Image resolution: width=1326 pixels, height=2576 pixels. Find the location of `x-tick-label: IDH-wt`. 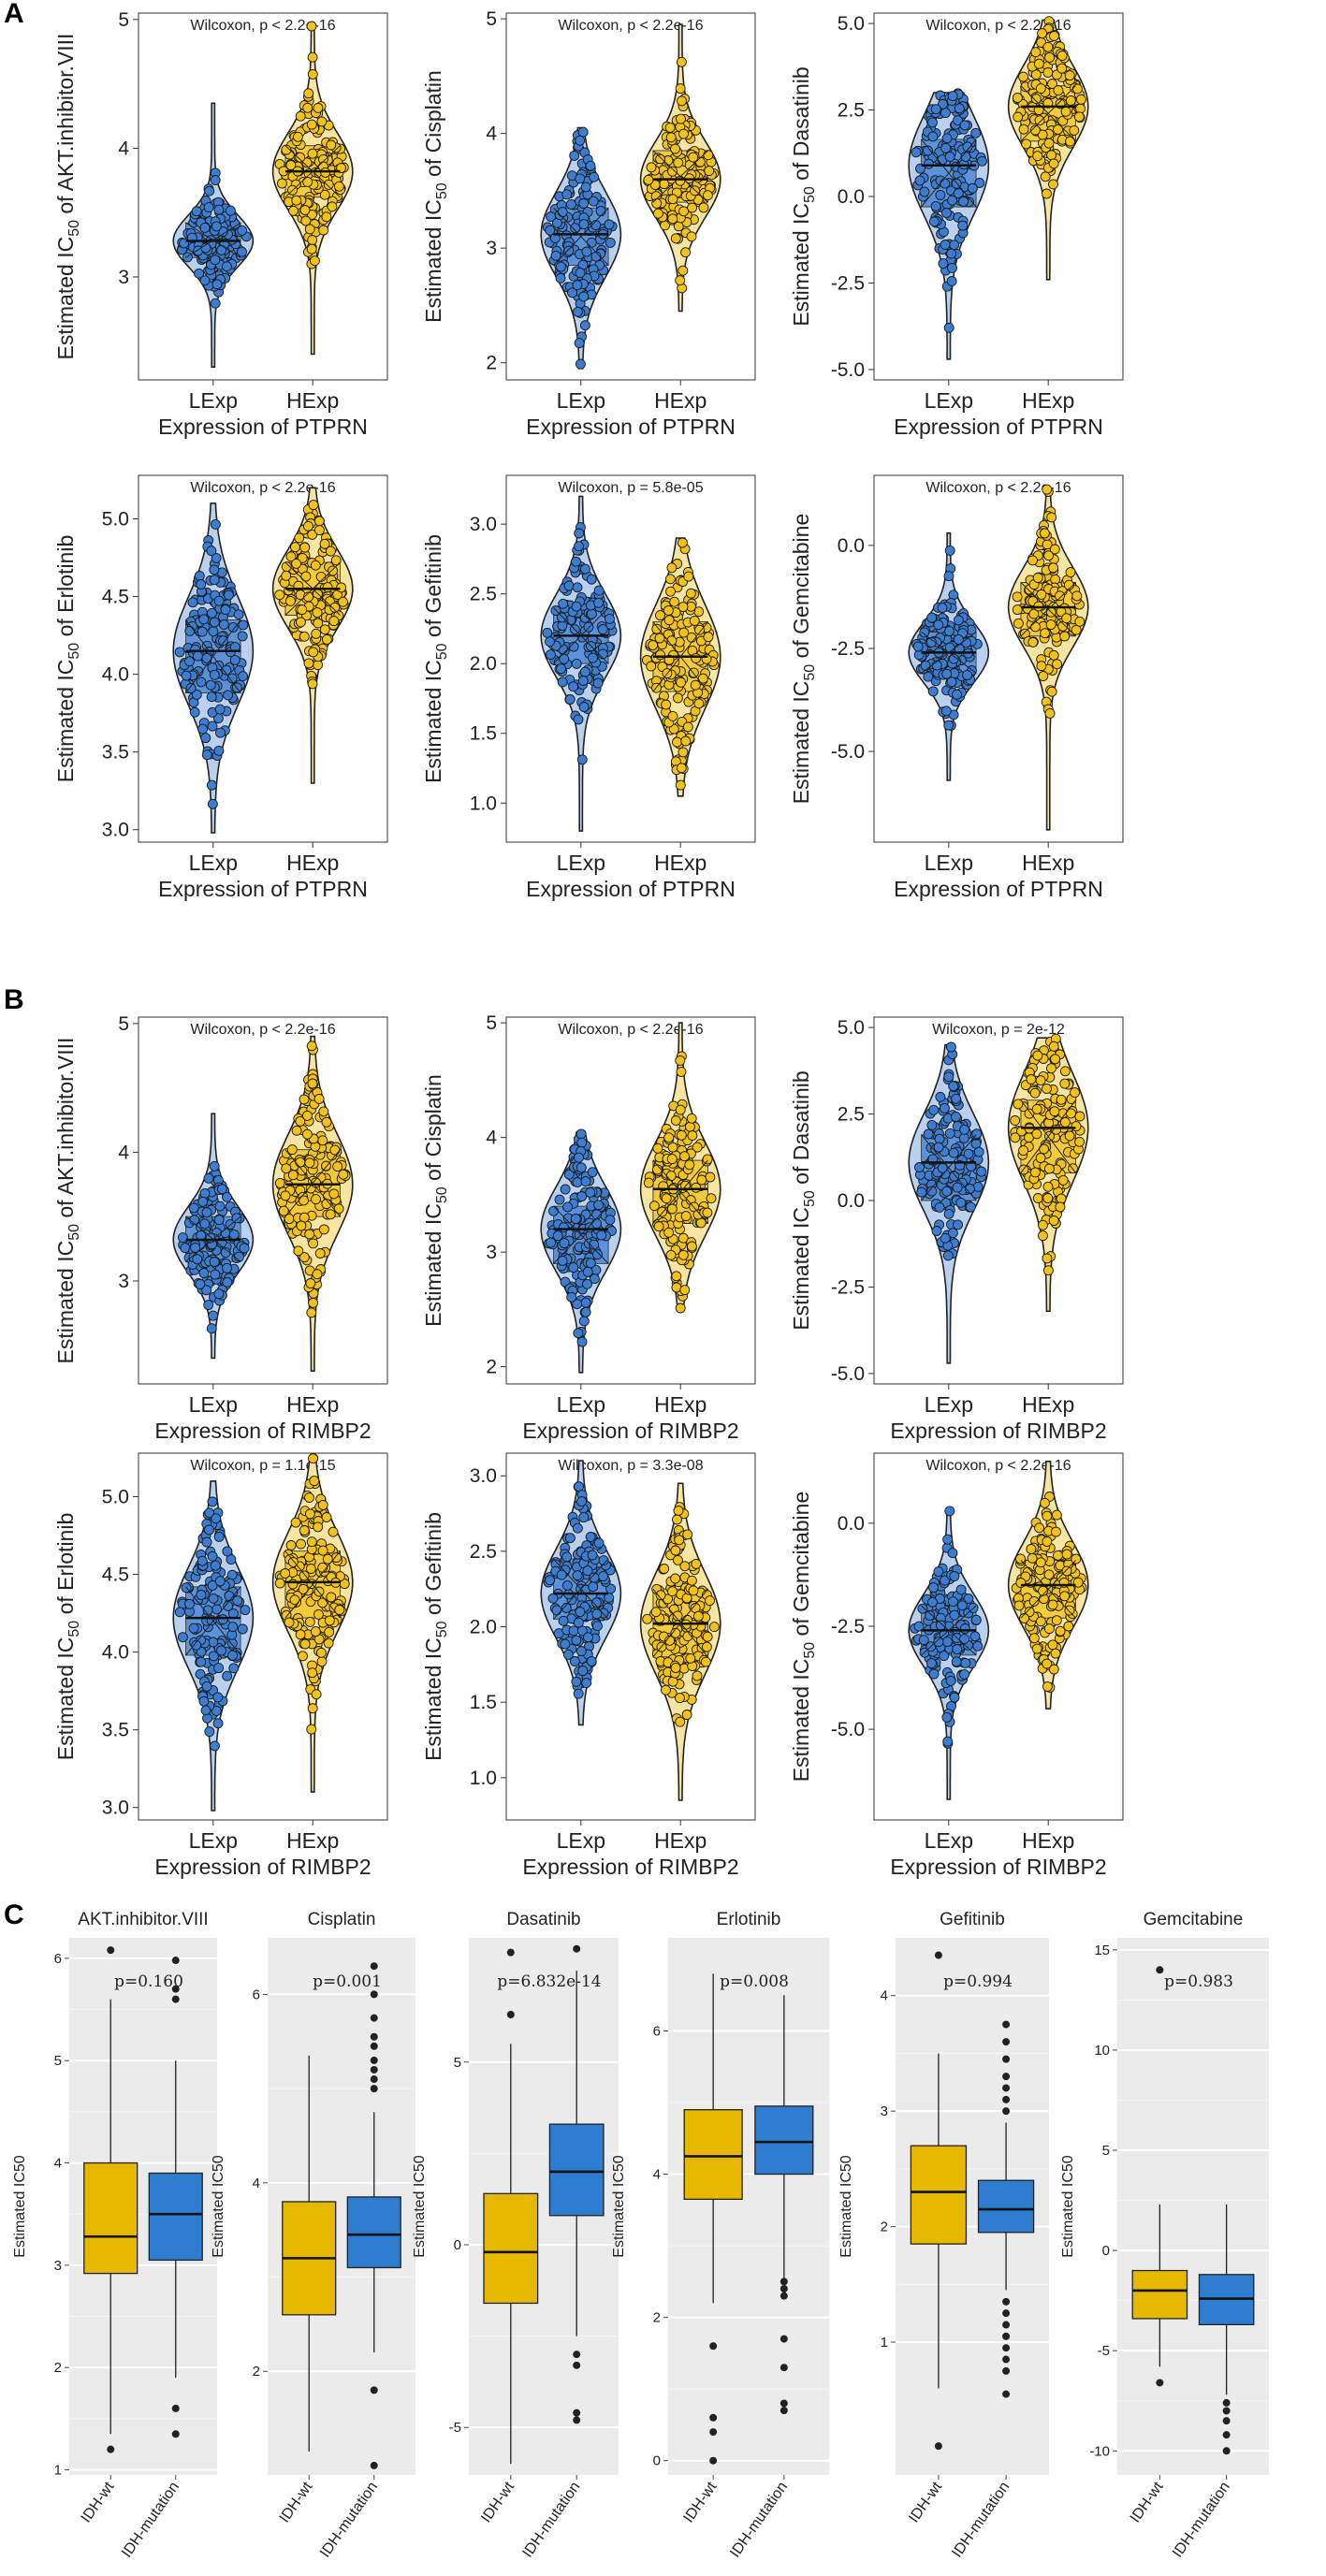

x-tick-label: IDH-wt is located at coordinates (497, 2502).